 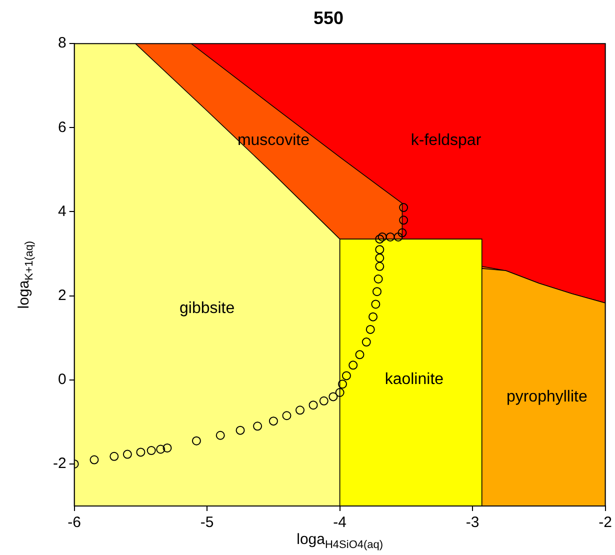 What do you see at coordinates (207, 523) in the screenshot?
I see `x-tick-label: -5` at bounding box center [207, 523].